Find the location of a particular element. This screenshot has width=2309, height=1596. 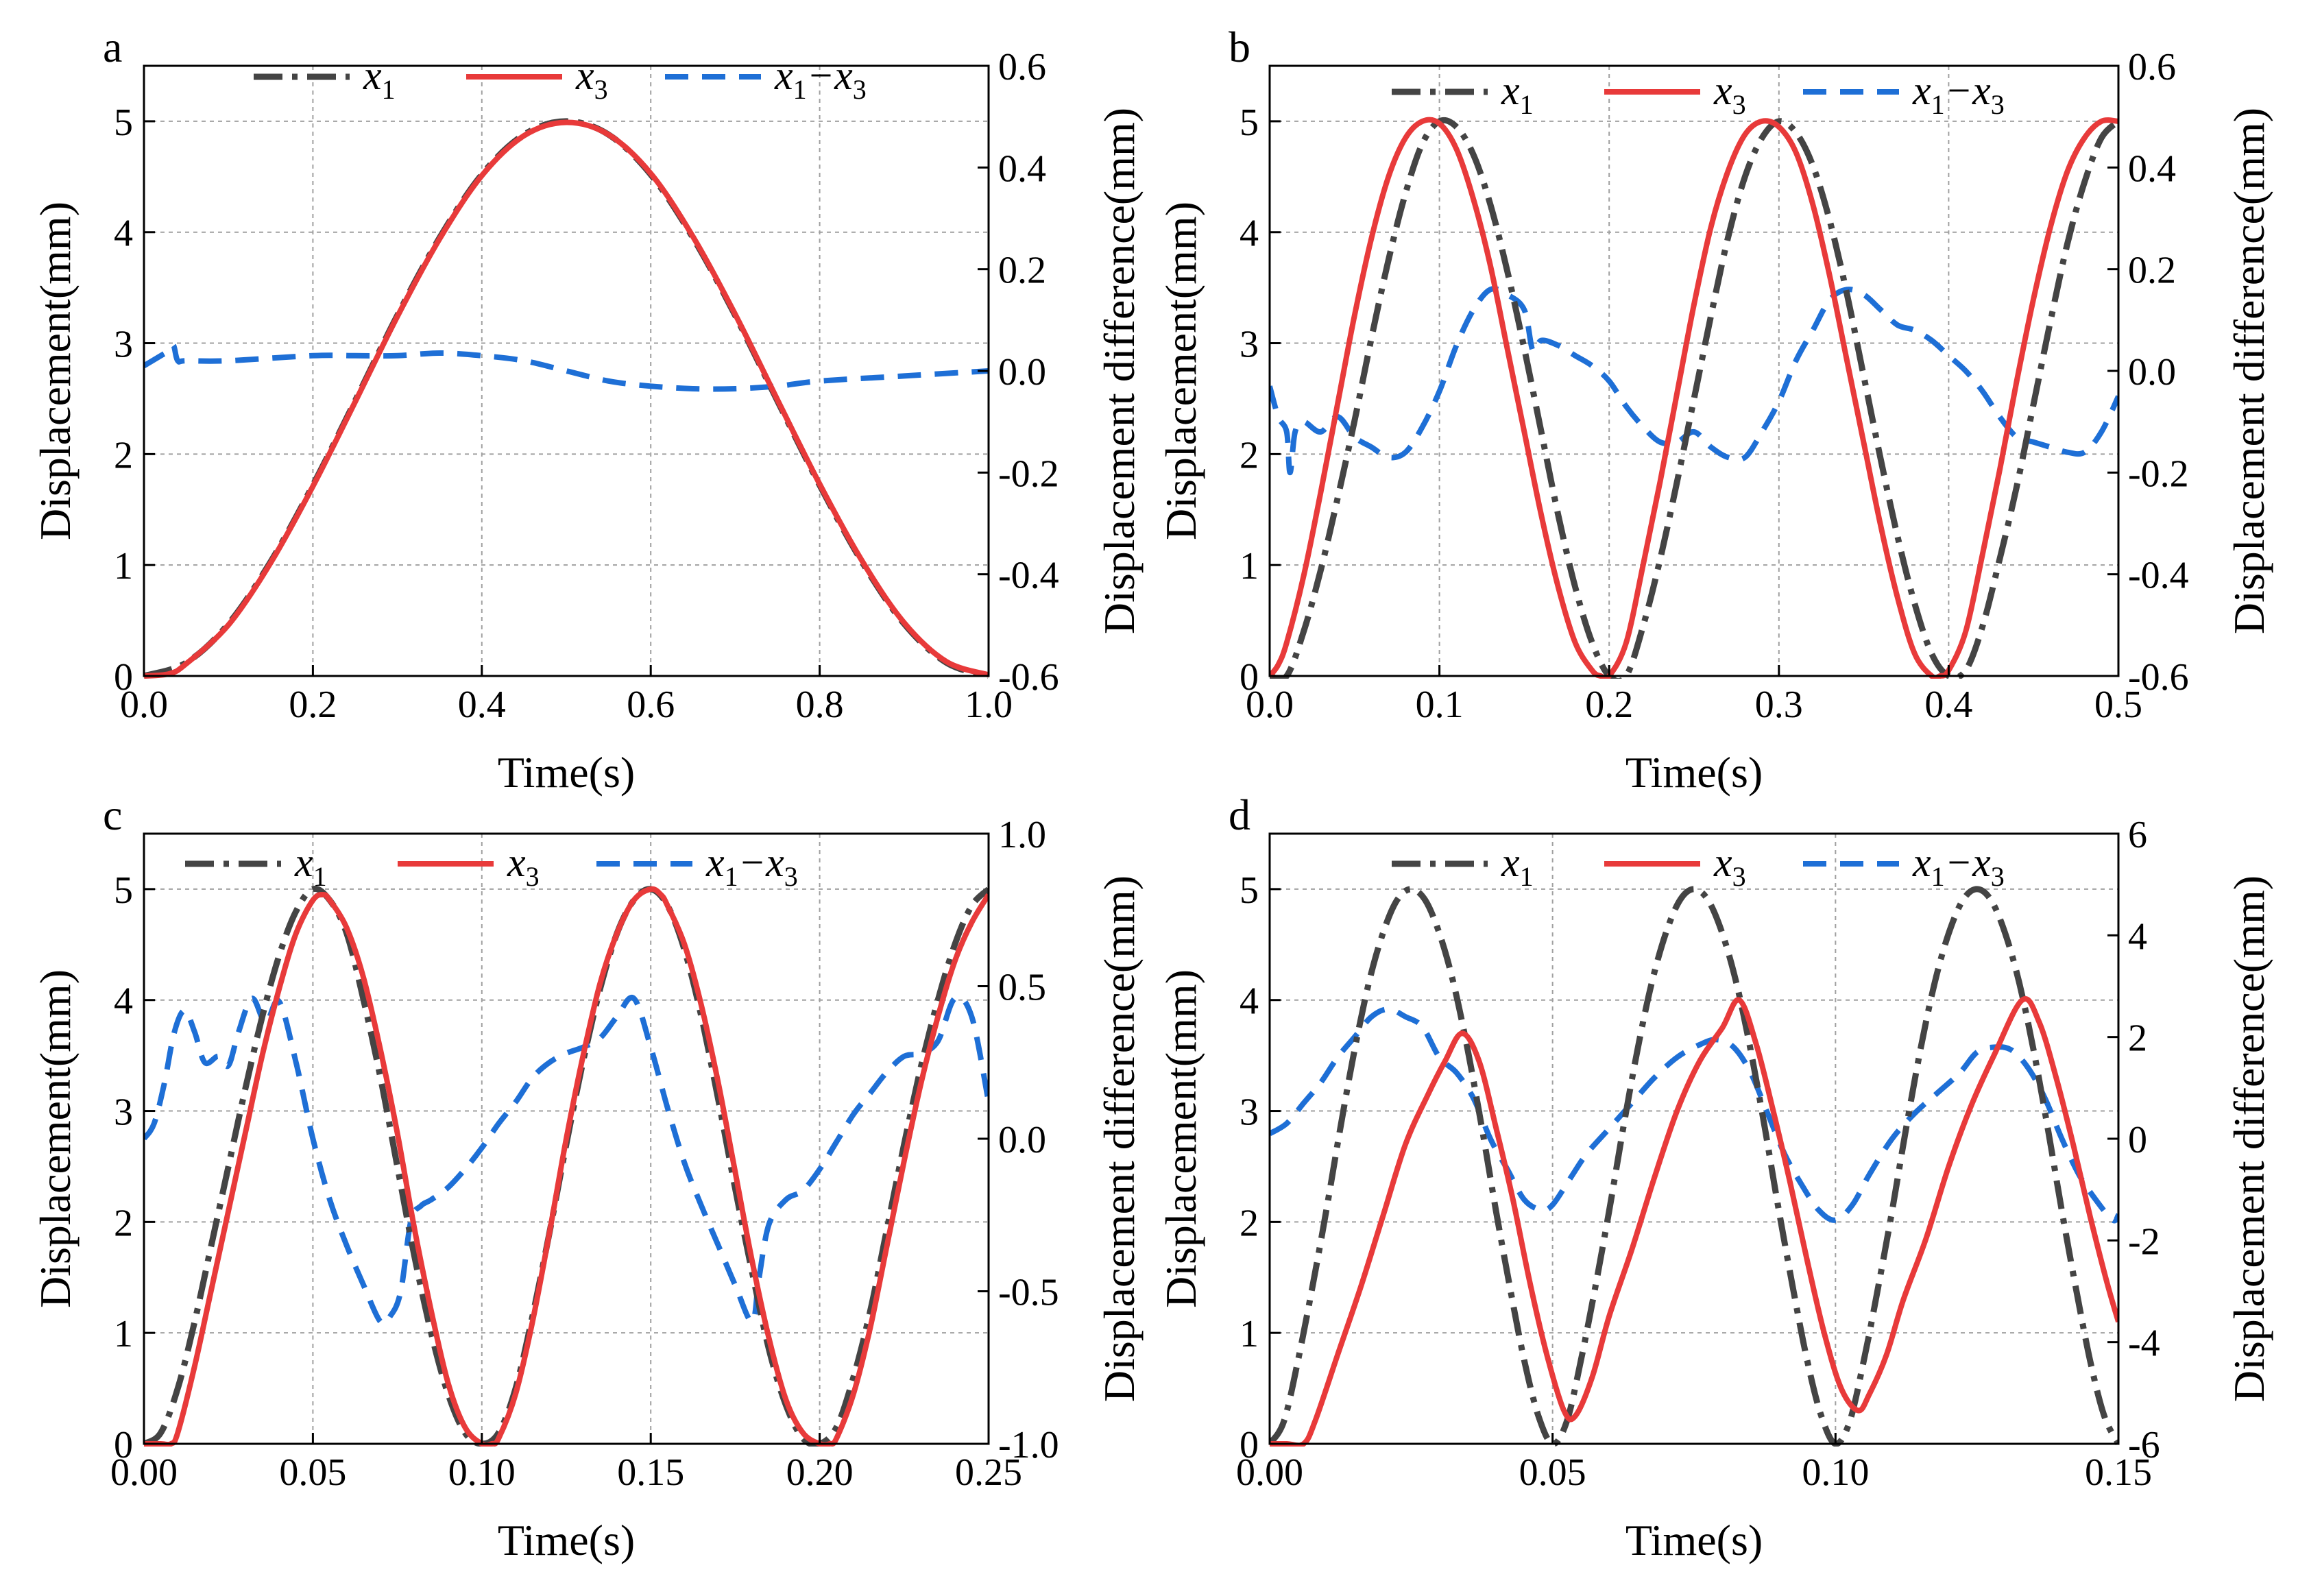

panel-letter: b is located at coordinates (1239, 47).